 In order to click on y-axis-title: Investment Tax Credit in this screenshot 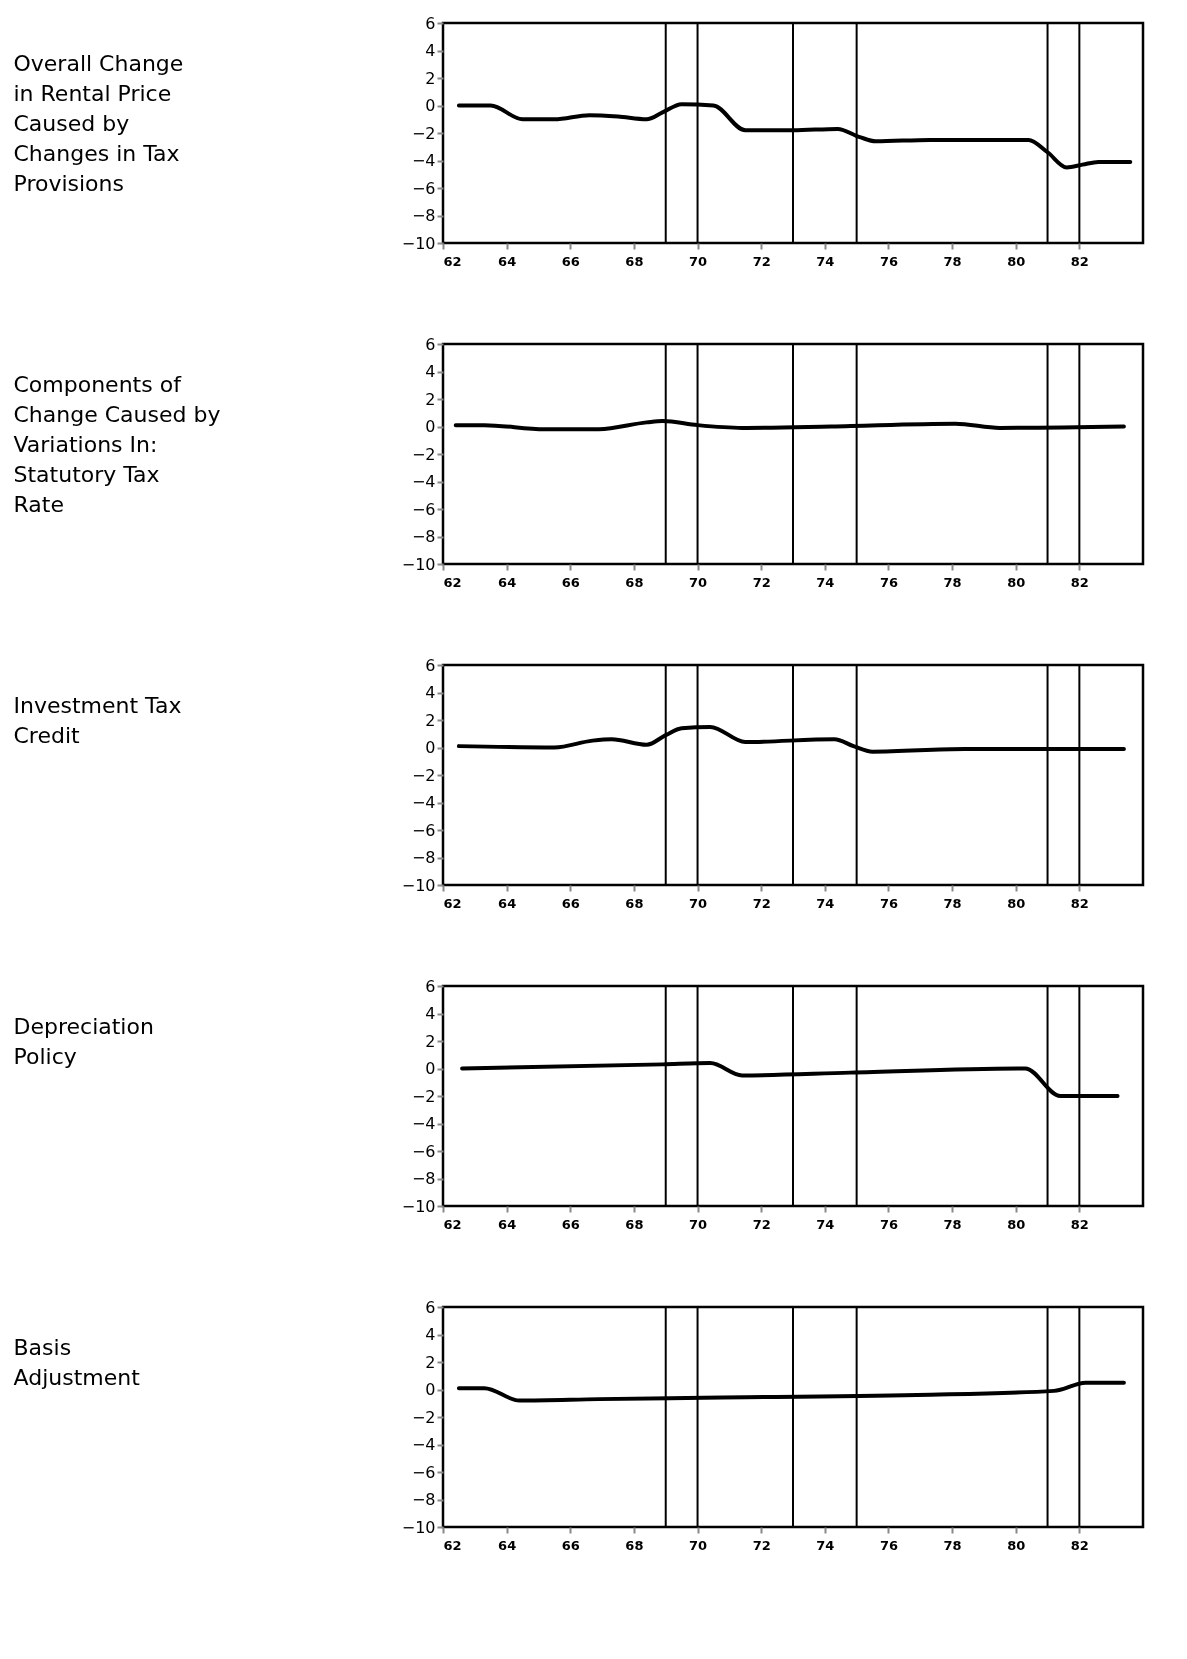, I will do `click(97, 720)`.